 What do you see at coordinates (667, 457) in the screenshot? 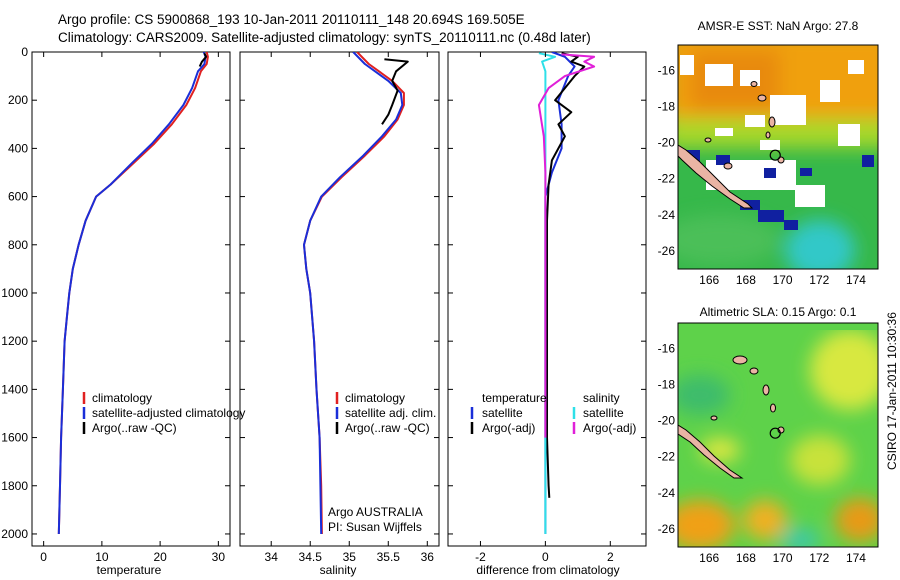
I see `sla-map-ytick-label: -22` at bounding box center [667, 457].